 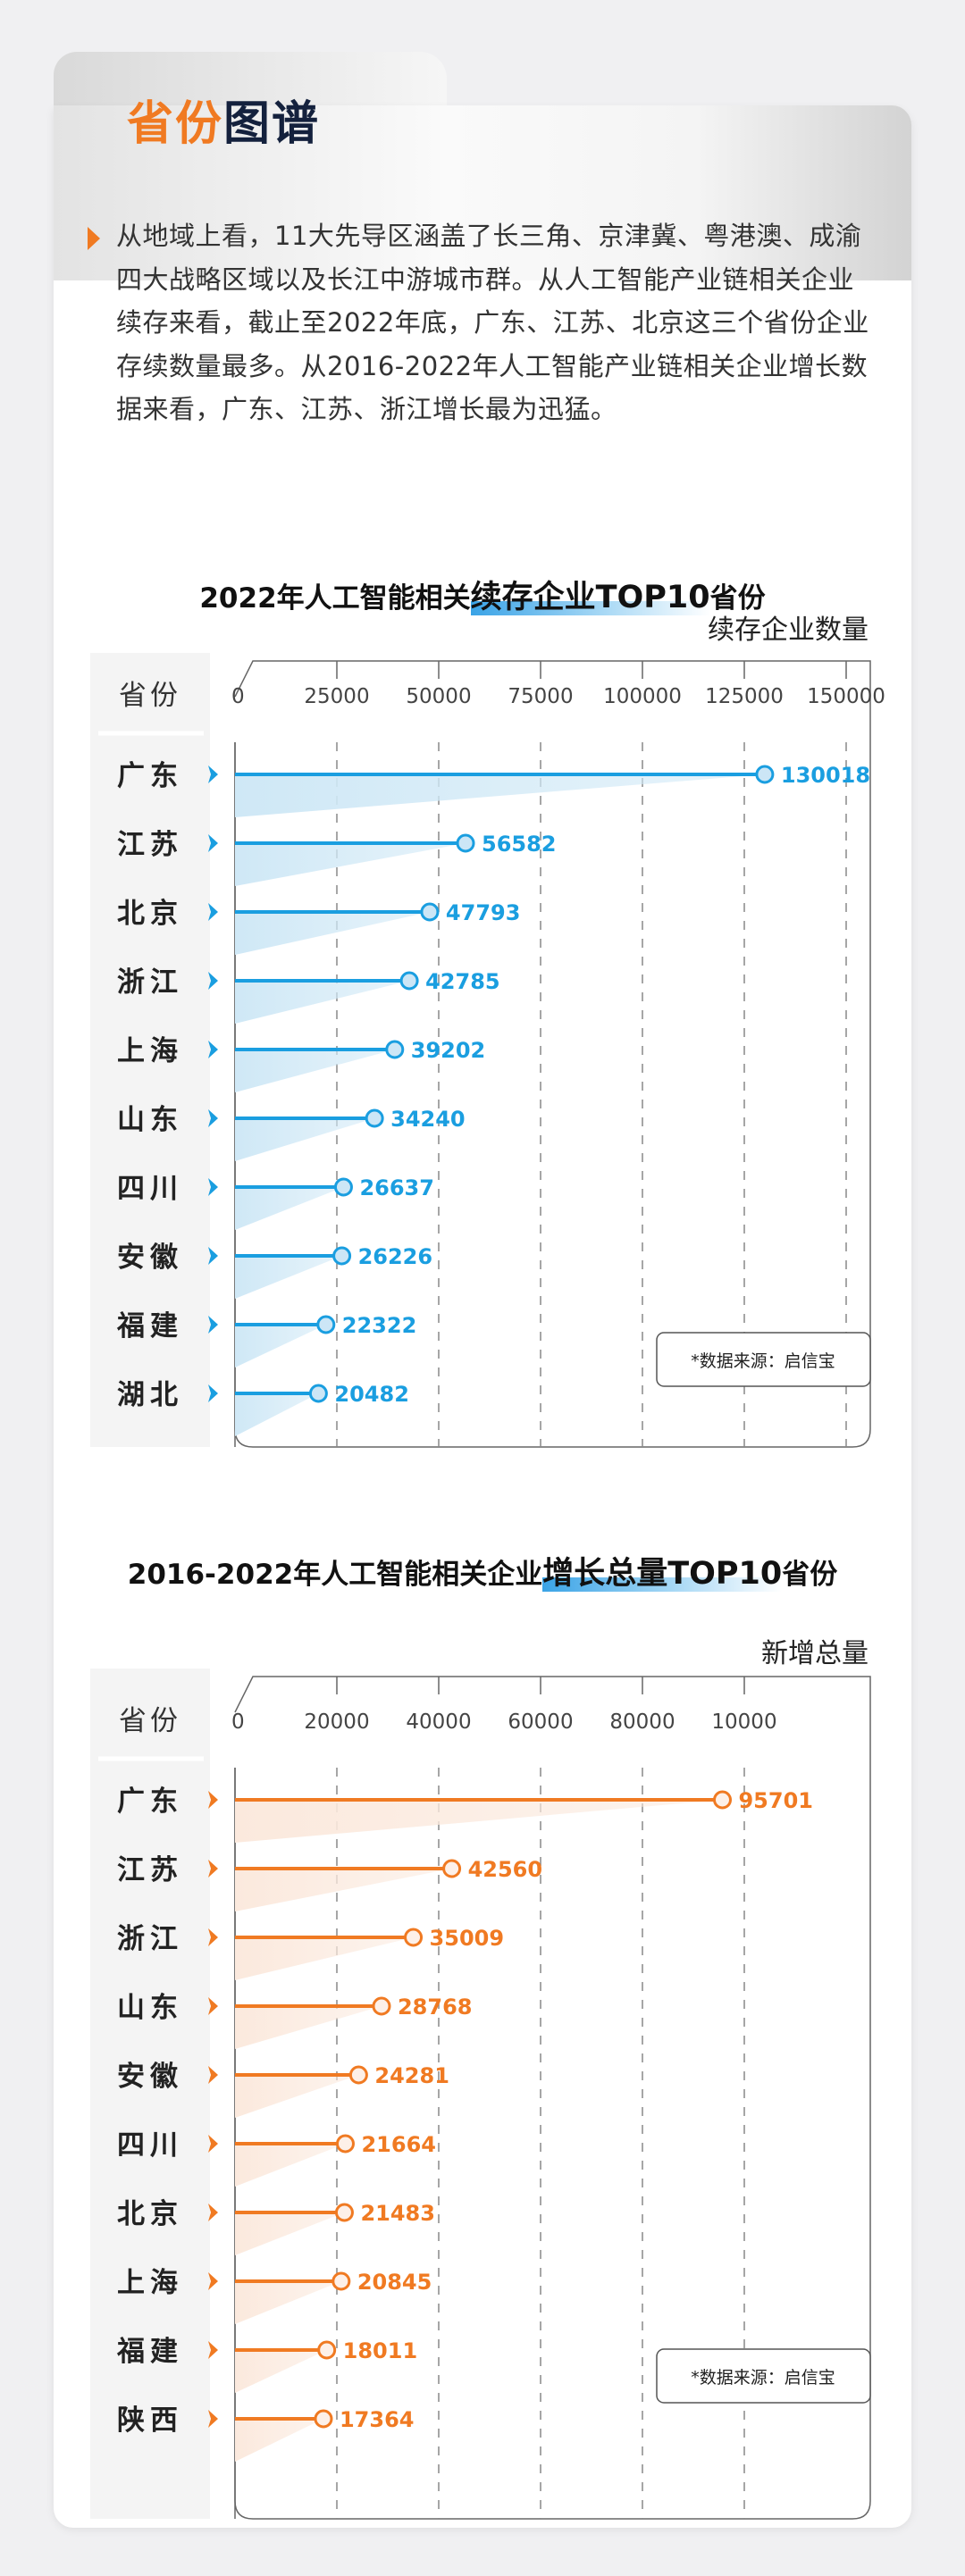 I want to click on chart1-axis-label: 续存企业数量, so click(x=788, y=631).